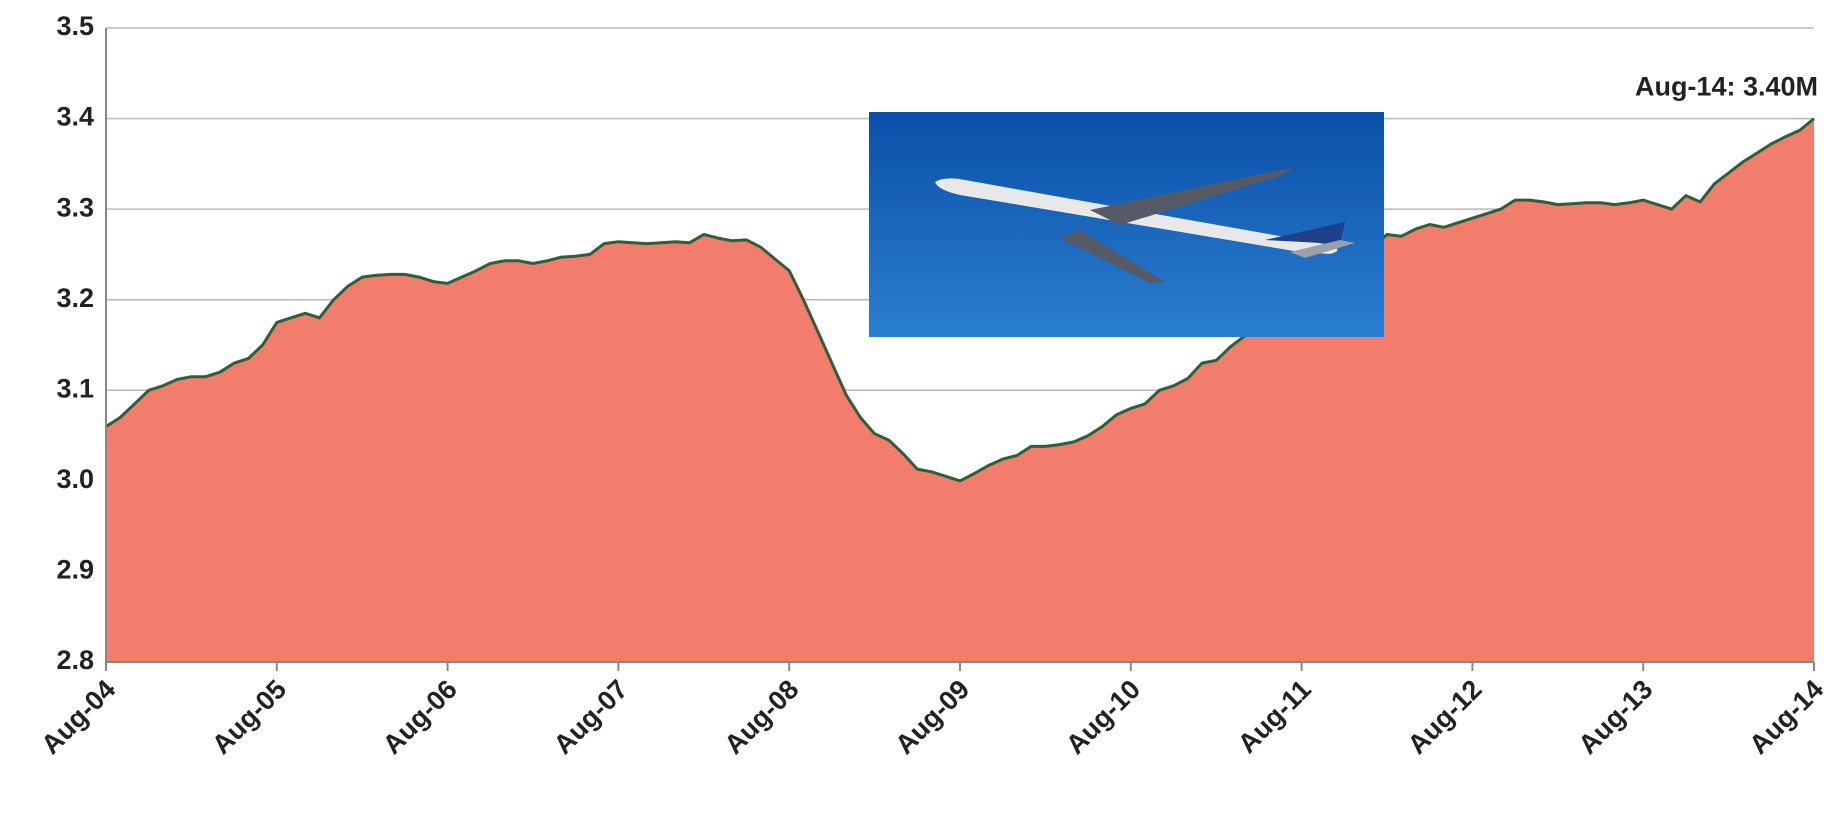  I want to click on plane-tail, so click(1305, 233).